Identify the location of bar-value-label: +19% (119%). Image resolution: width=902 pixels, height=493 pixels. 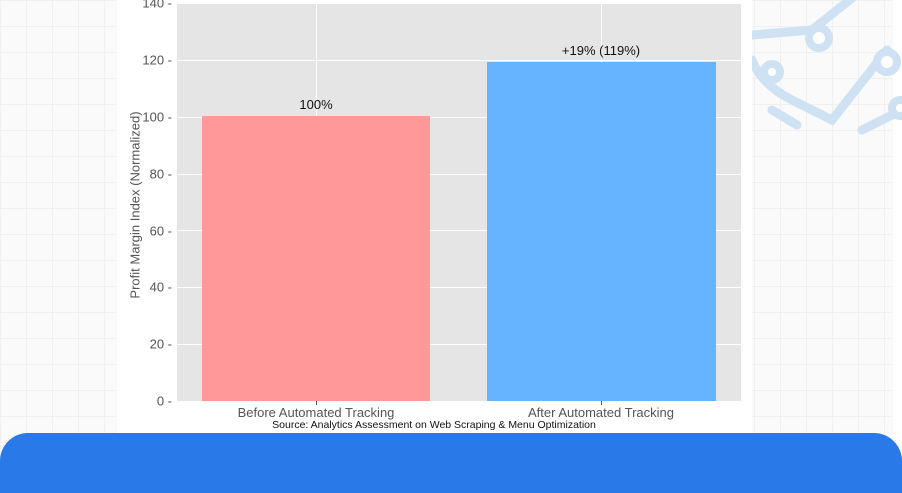
(601, 50).